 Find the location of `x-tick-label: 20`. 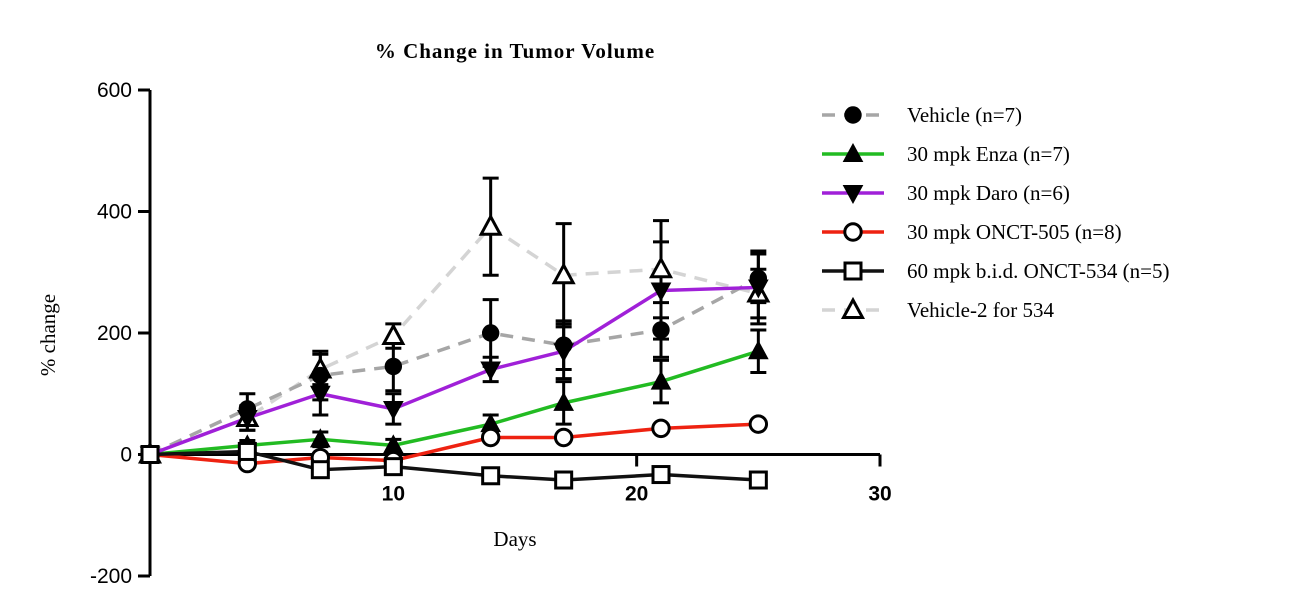

x-tick-label: 20 is located at coordinates (636, 494).